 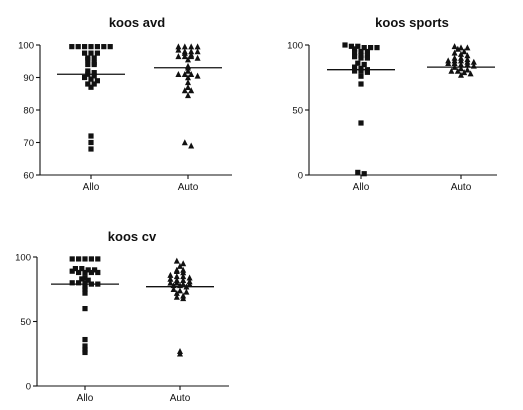 What do you see at coordinates (28, 387) in the screenshot?
I see `y-tick-label: 0` at bounding box center [28, 387].